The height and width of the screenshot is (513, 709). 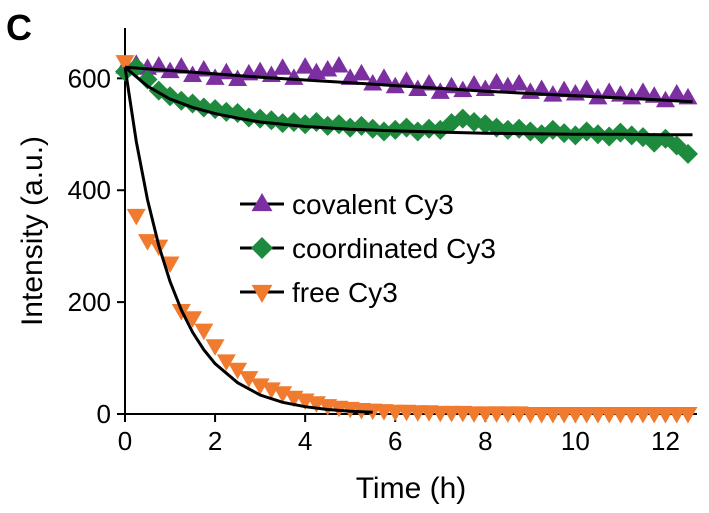 I want to click on x-ticks: 0 2 4 6 8 10 12, so click(x=399, y=435).